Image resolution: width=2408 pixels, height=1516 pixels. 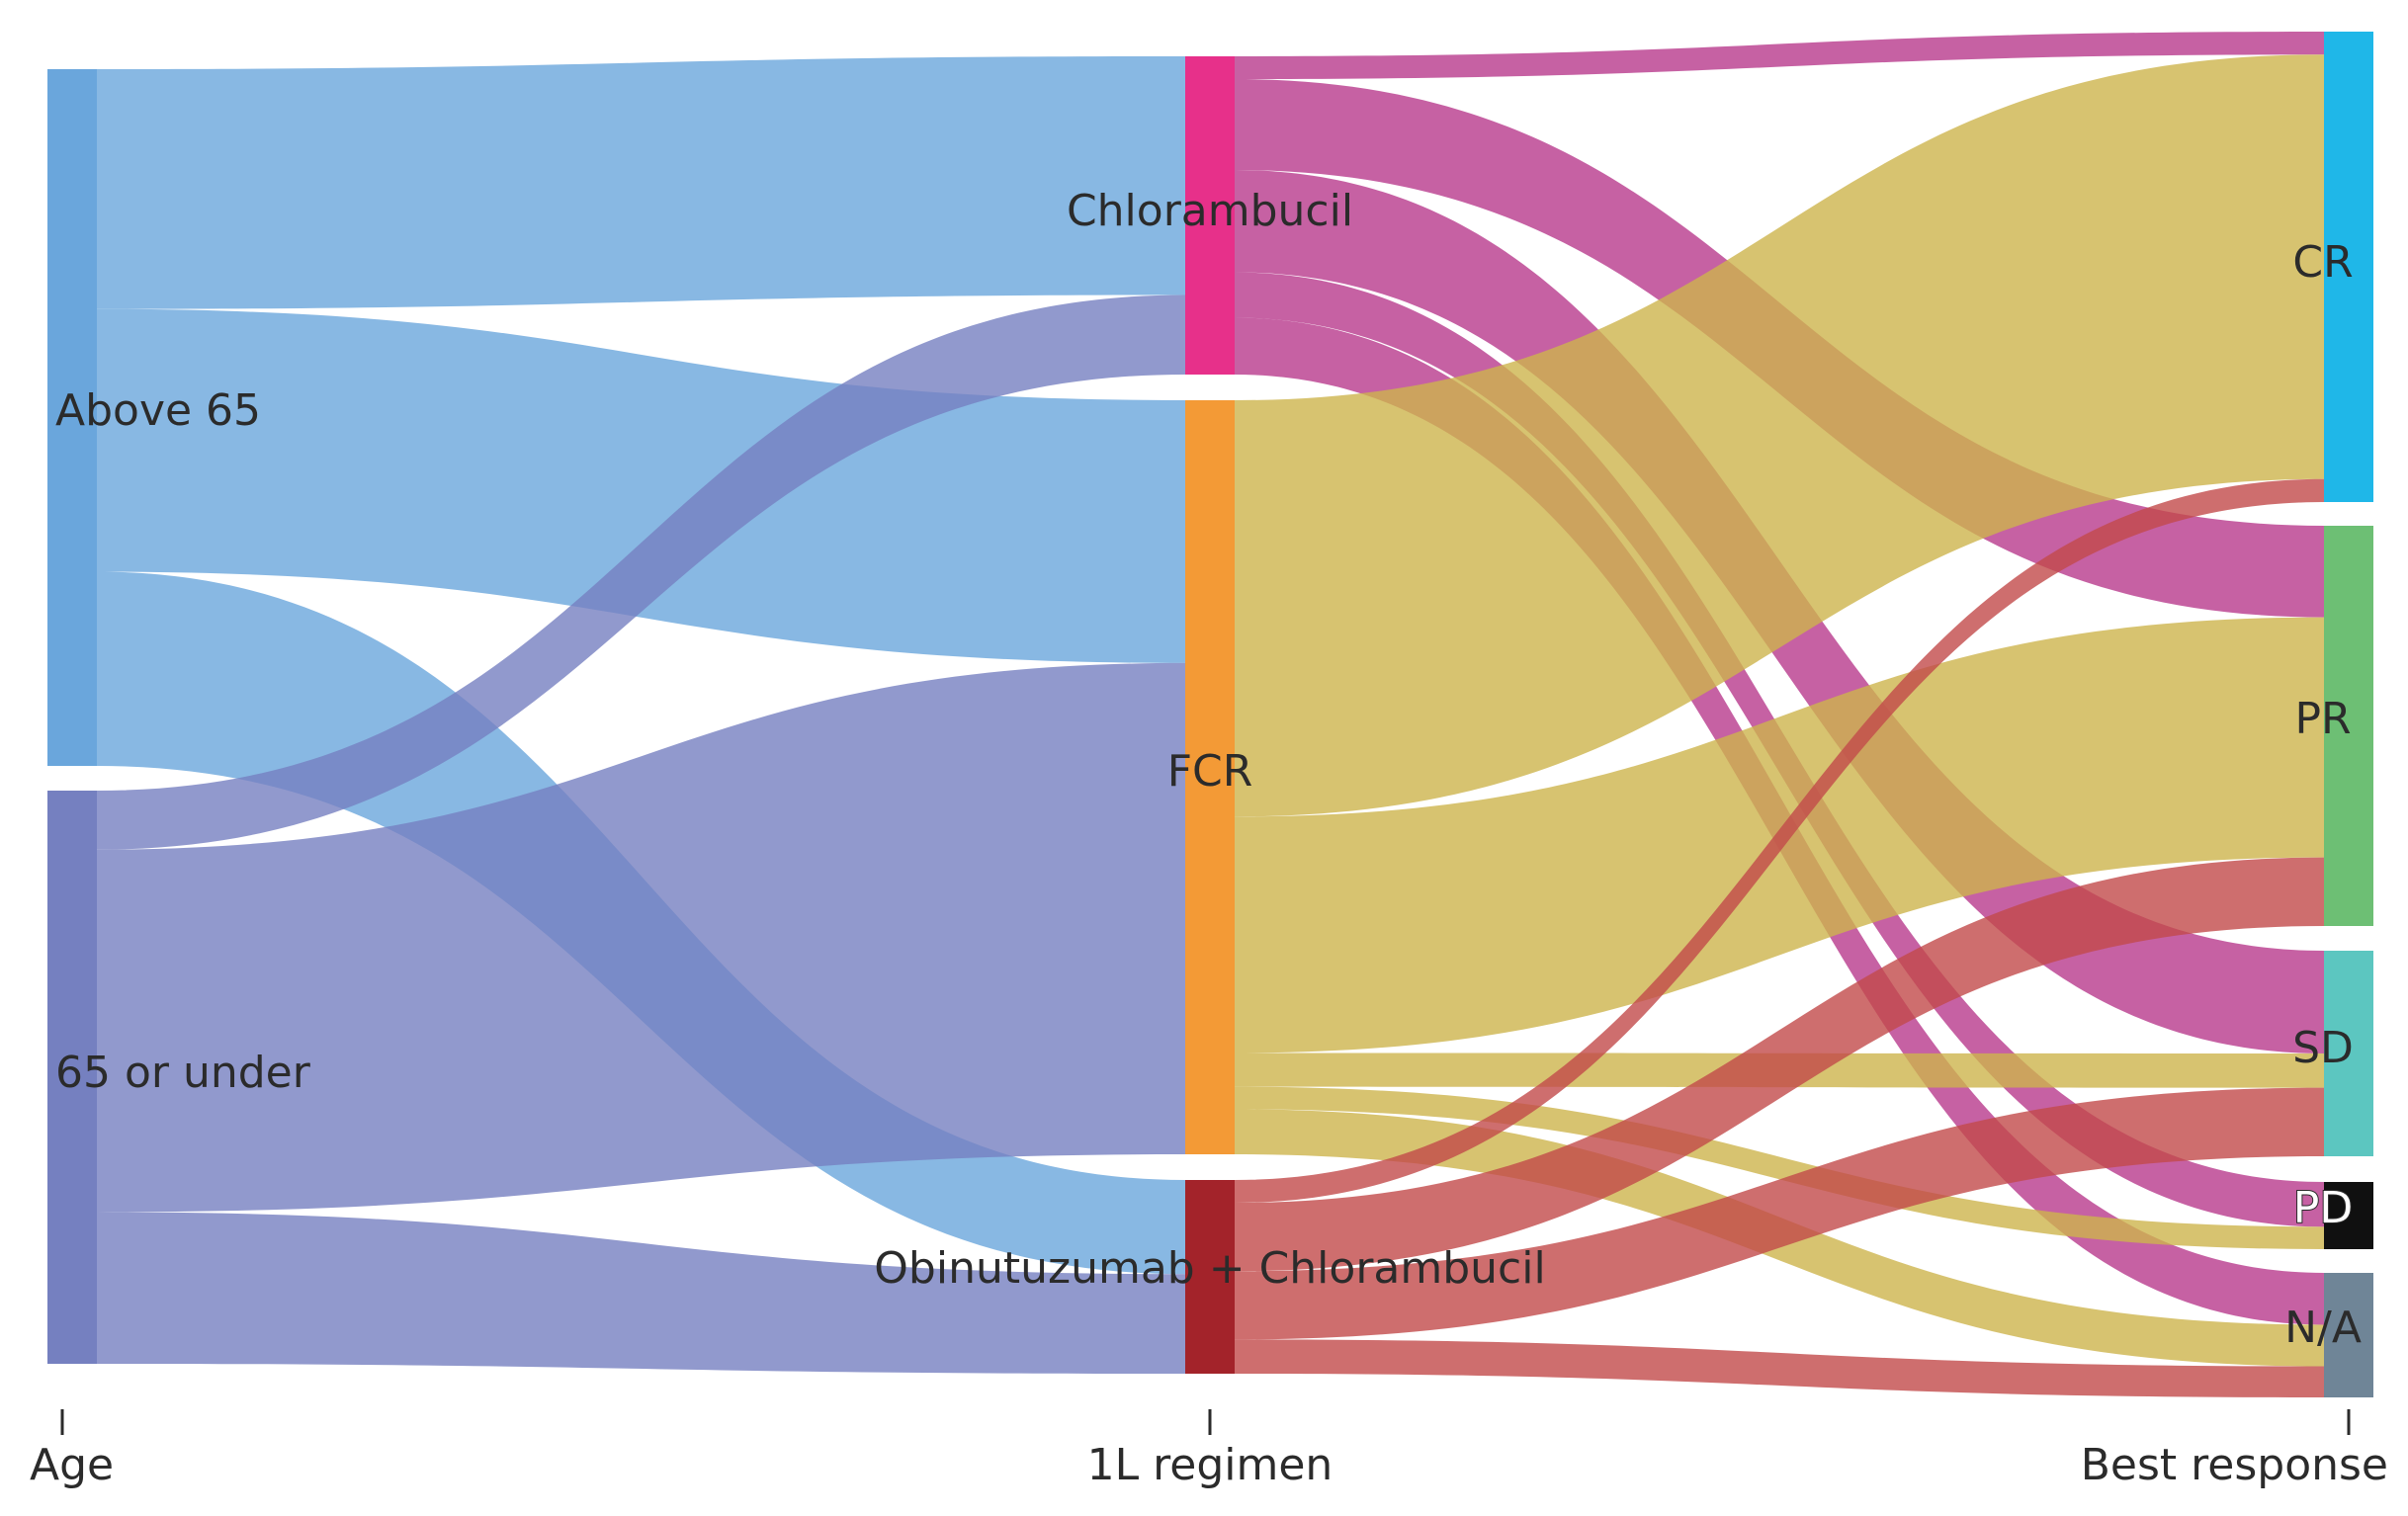 I want to click on link-above-65-to-chlorambucil, so click(x=641, y=182).